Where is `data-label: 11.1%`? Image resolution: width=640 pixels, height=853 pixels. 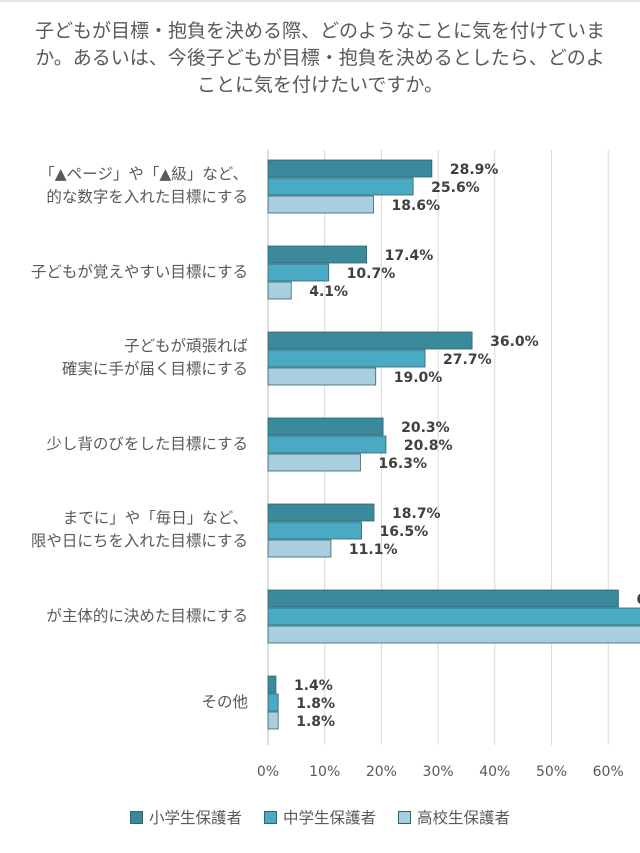
data-label: 11.1% is located at coordinates (373, 550).